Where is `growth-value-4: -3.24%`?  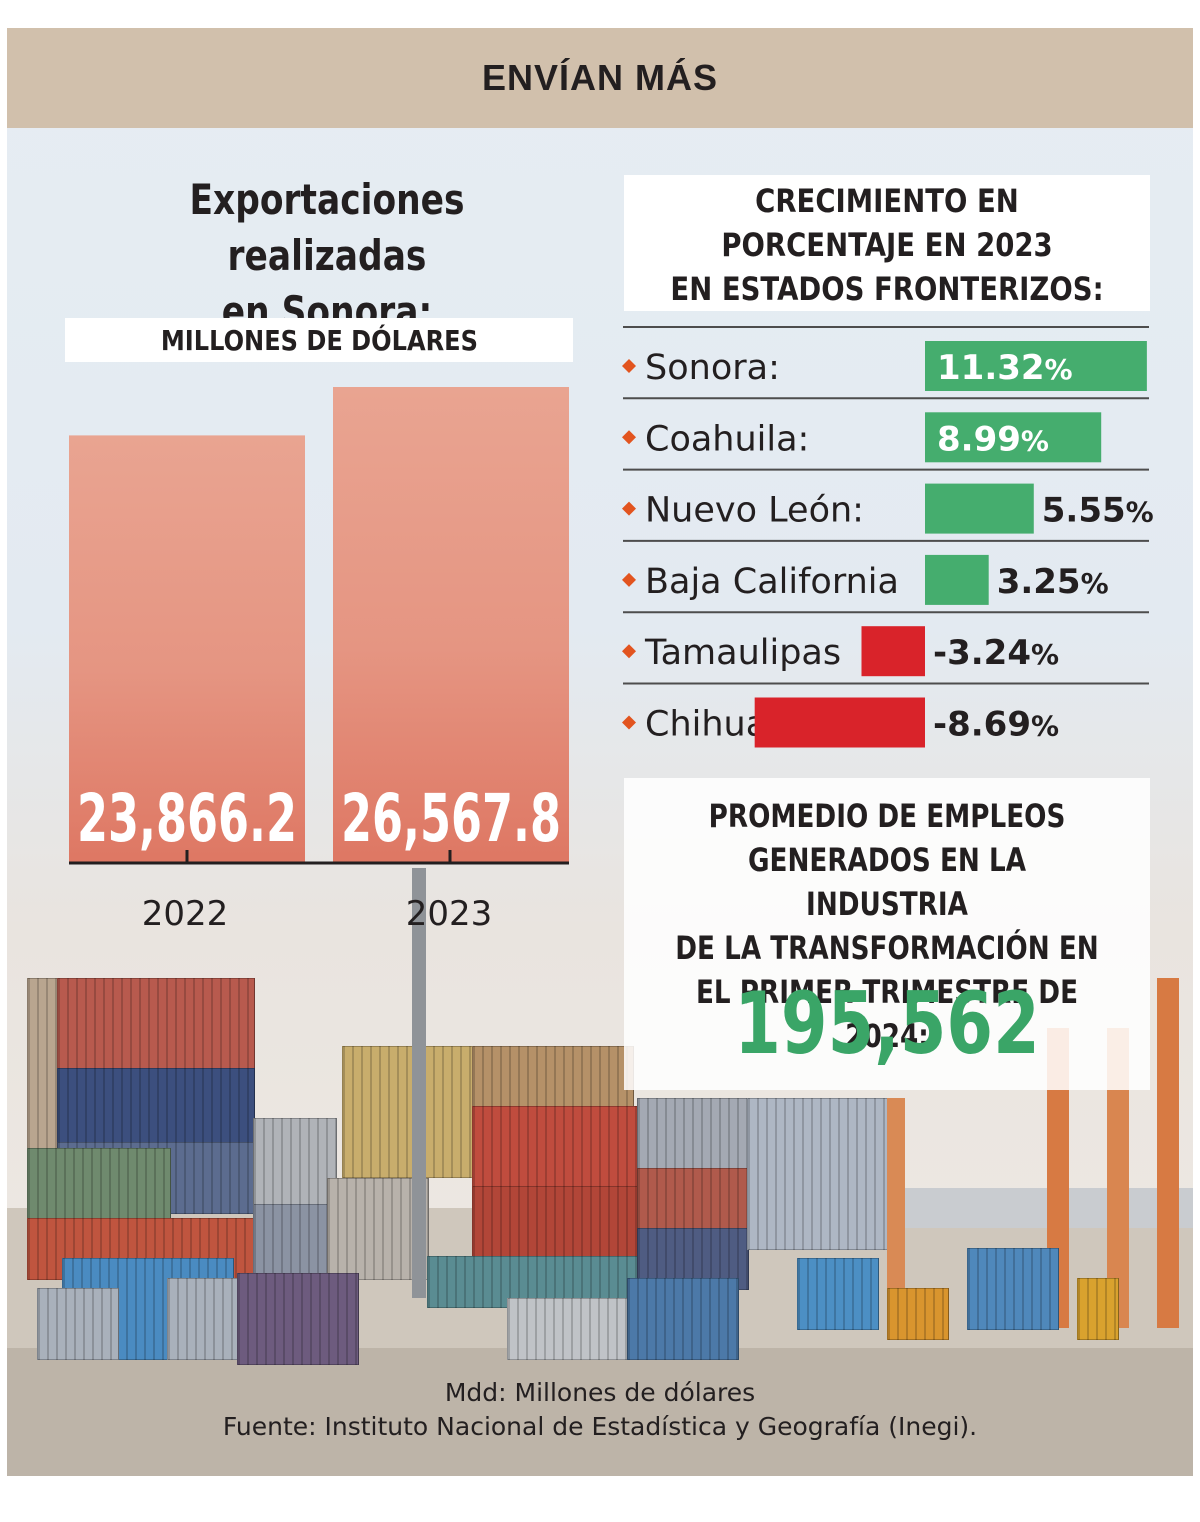
growth-value-4: -3.24% is located at coordinates (996, 653).